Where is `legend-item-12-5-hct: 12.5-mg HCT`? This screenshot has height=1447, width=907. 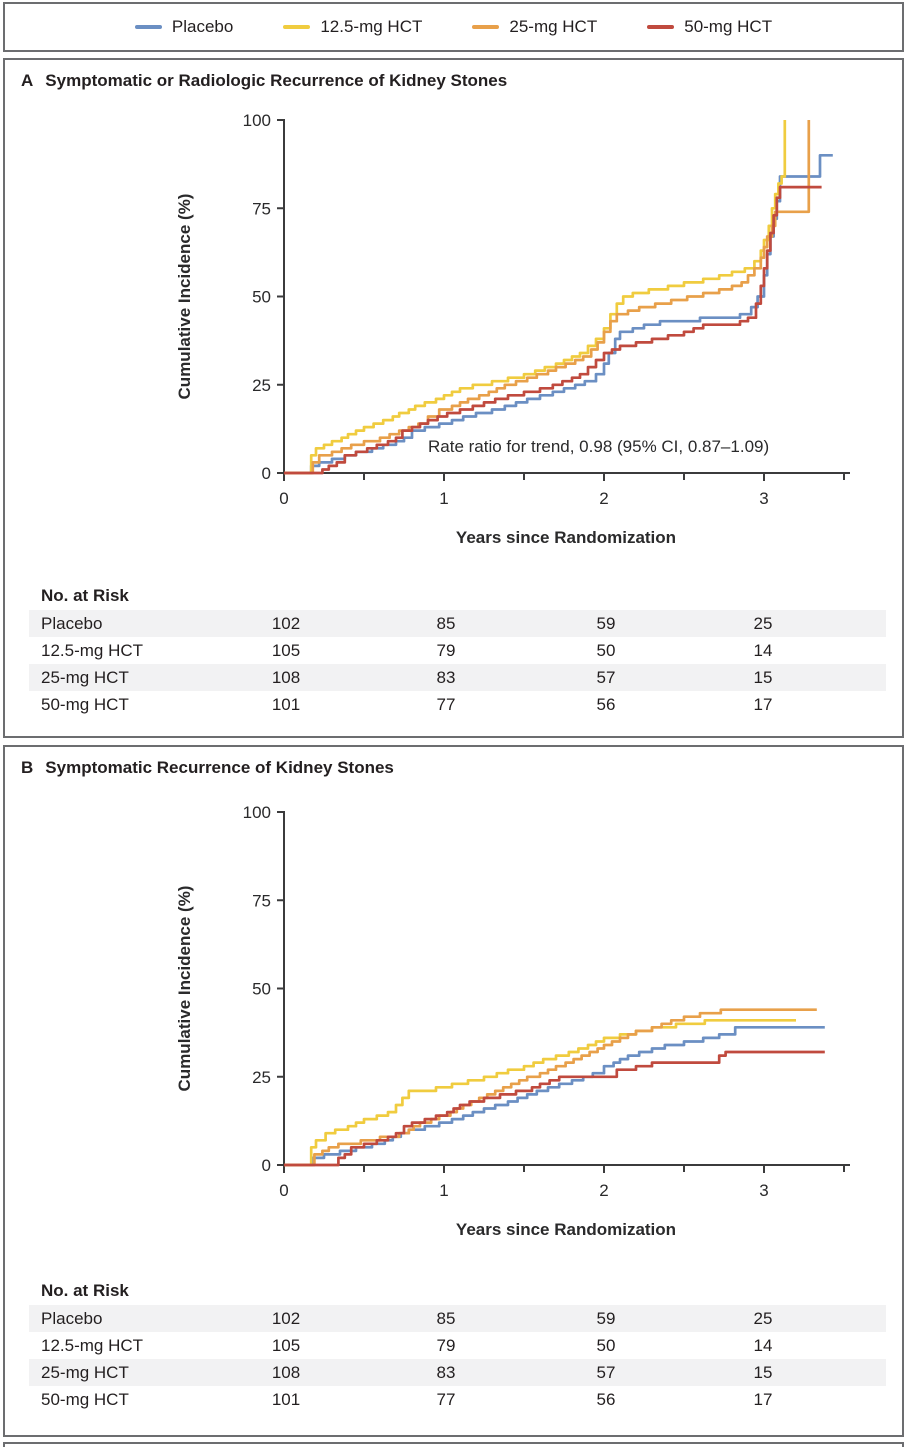 legend-item-12-5-hct: 12.5-mg HCT is located at coordinates (352, 27).